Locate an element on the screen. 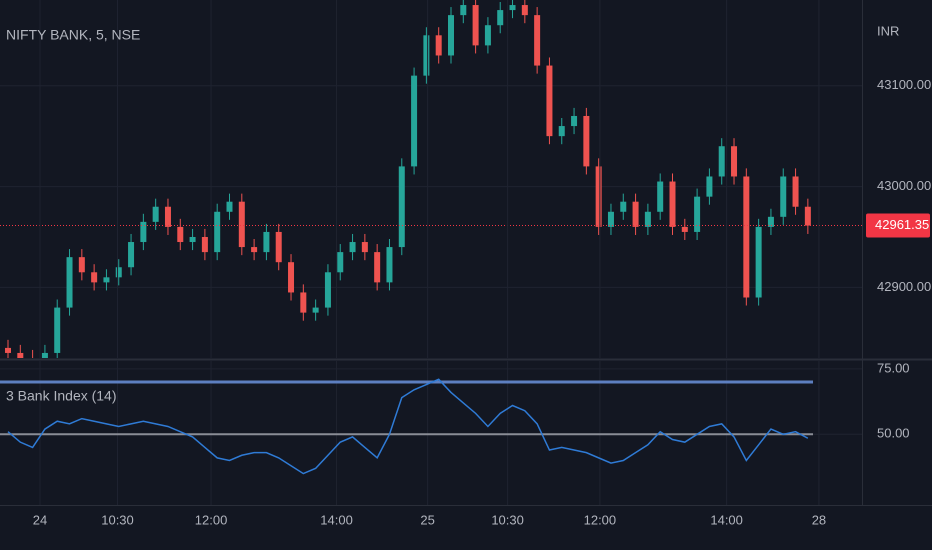  x-tick-label: 25 is located at coordinates (427, 519).